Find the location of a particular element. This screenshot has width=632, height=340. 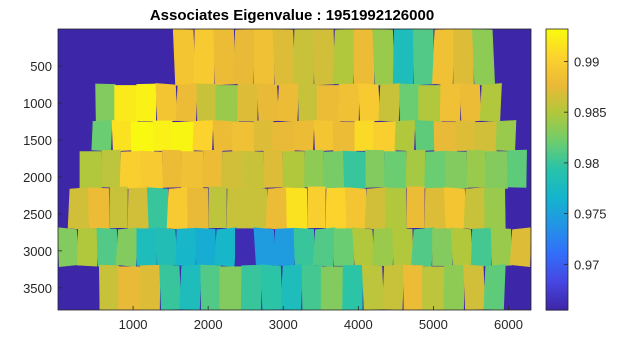

y-tick-label: 2500 is located at coordinates (37, 214).